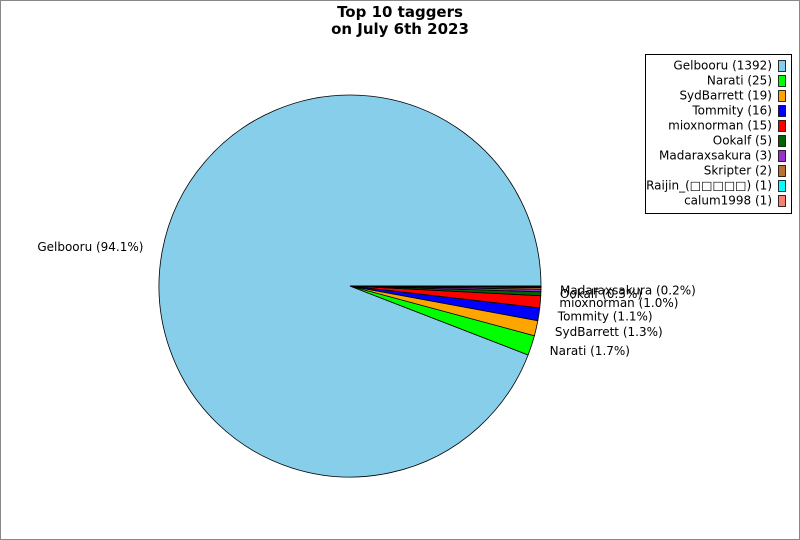 The height and width of the screenshot is (540, 800). Describe the element at coordinates (720, 126) in the screenshot. I see `legend-label: mioxnorman (15)` at that location.